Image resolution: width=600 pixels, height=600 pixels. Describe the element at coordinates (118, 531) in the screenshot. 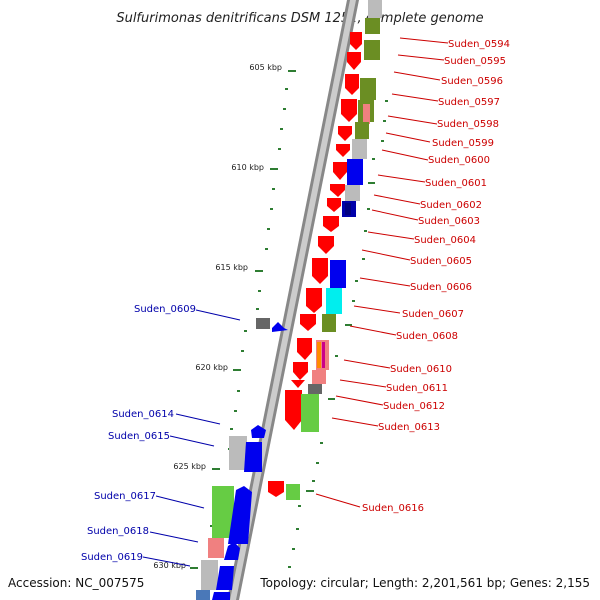

I see `gene-label: Suden_0618` at that location.